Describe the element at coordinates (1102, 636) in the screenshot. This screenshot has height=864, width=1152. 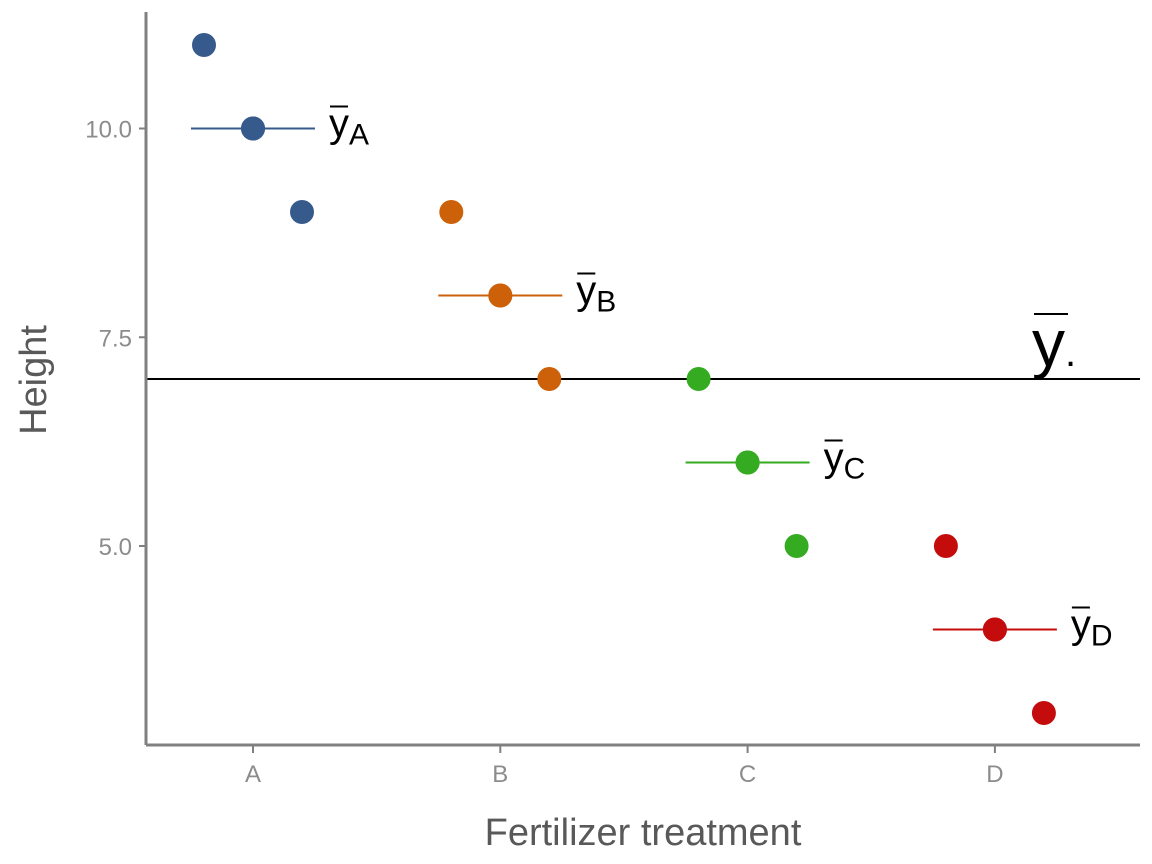
I see `group-mean-label-subscript: D` at that location.